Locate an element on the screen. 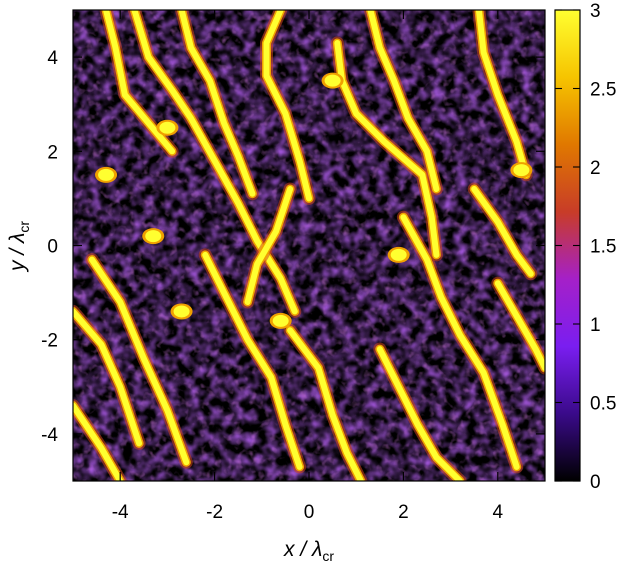  colorbar-tick-label: 2 is located at coordinates (595, 168).